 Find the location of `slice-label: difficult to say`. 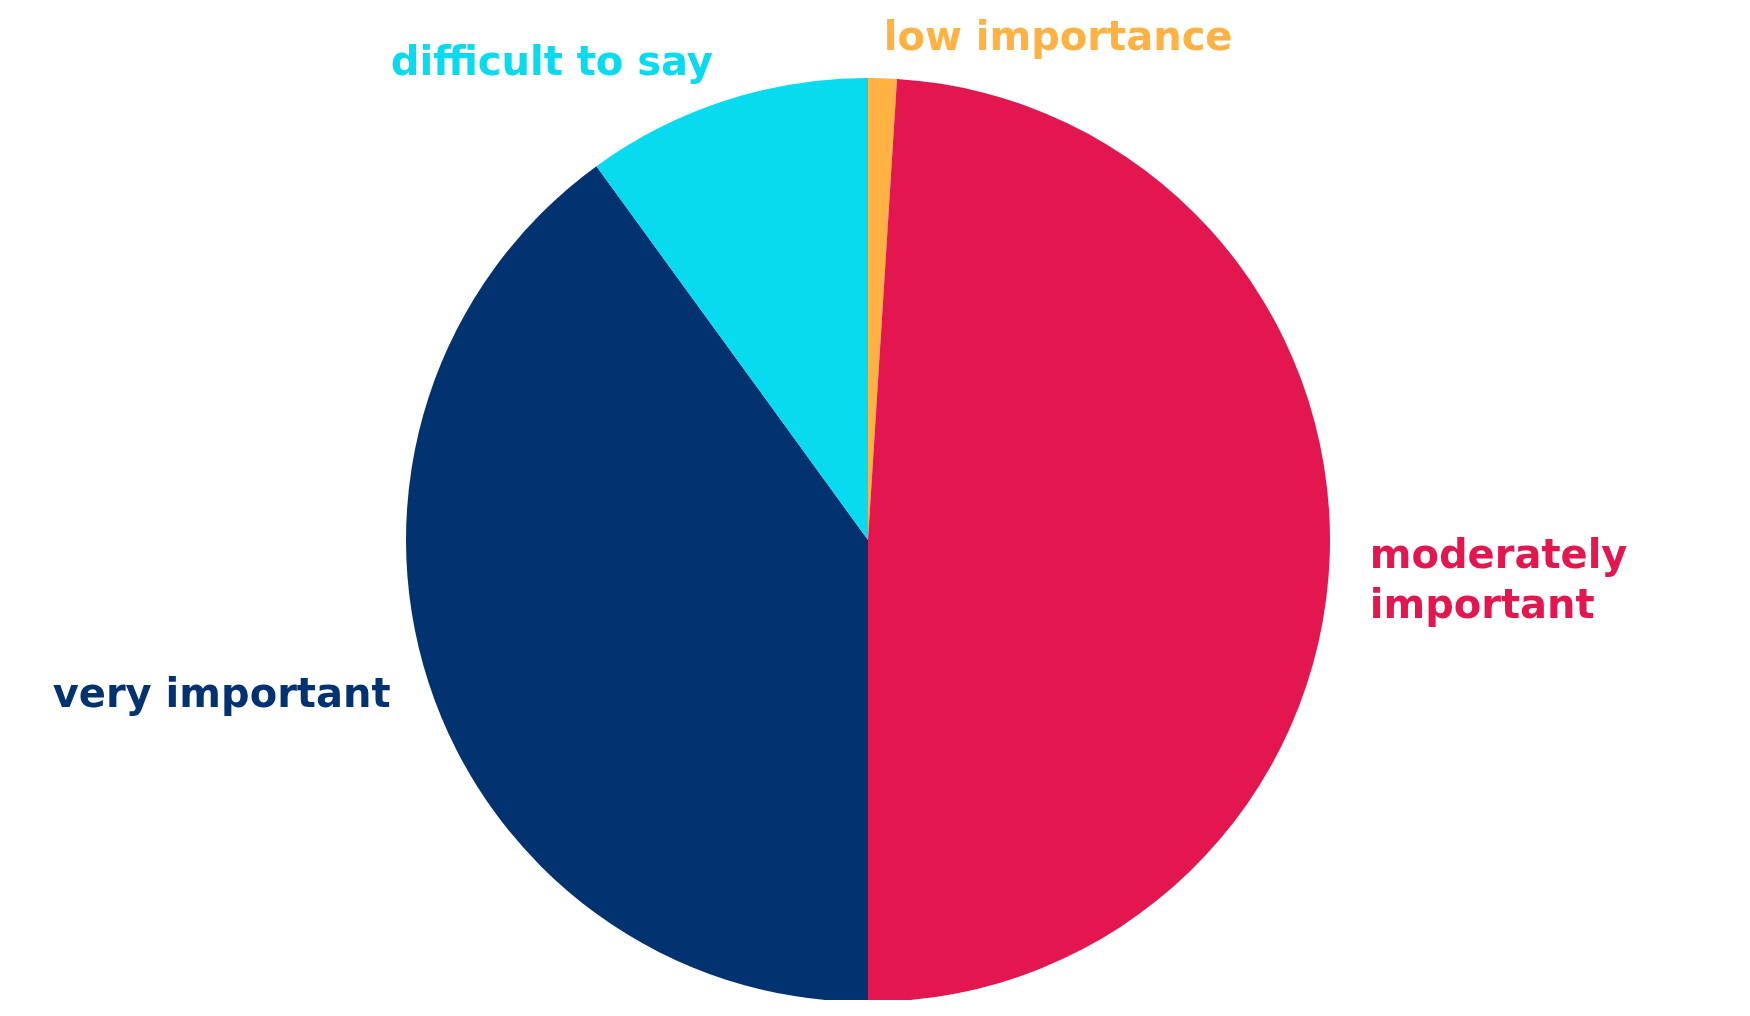

slice-label: difficult to say is located at coordinates (551, 60).